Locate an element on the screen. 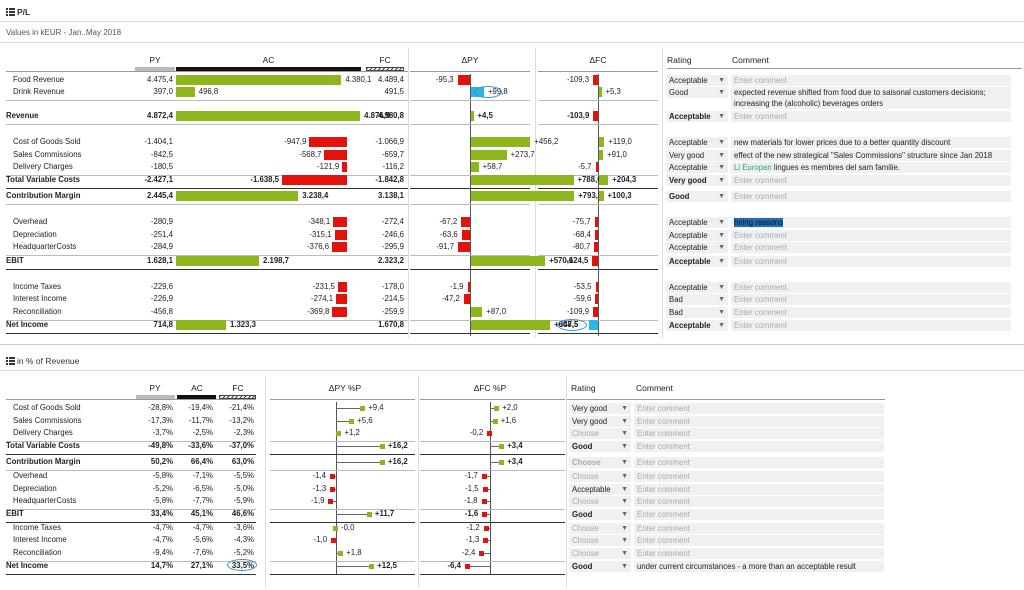  delta-py-stem is located at coordinates (359, 446).